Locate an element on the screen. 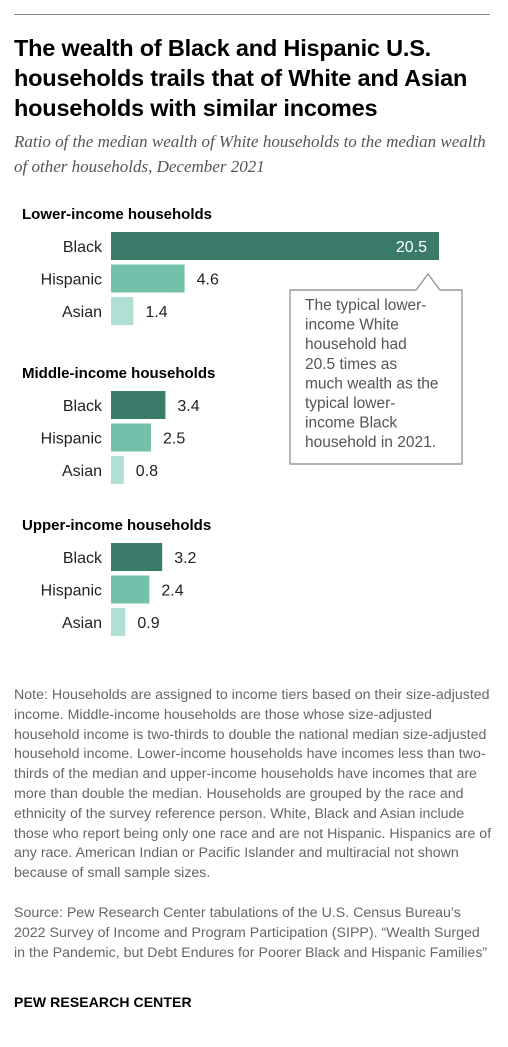 The height and width of the screenshot is (1047, 508). annotation-text: 20.5 times as is located at coordinates (351, 364).